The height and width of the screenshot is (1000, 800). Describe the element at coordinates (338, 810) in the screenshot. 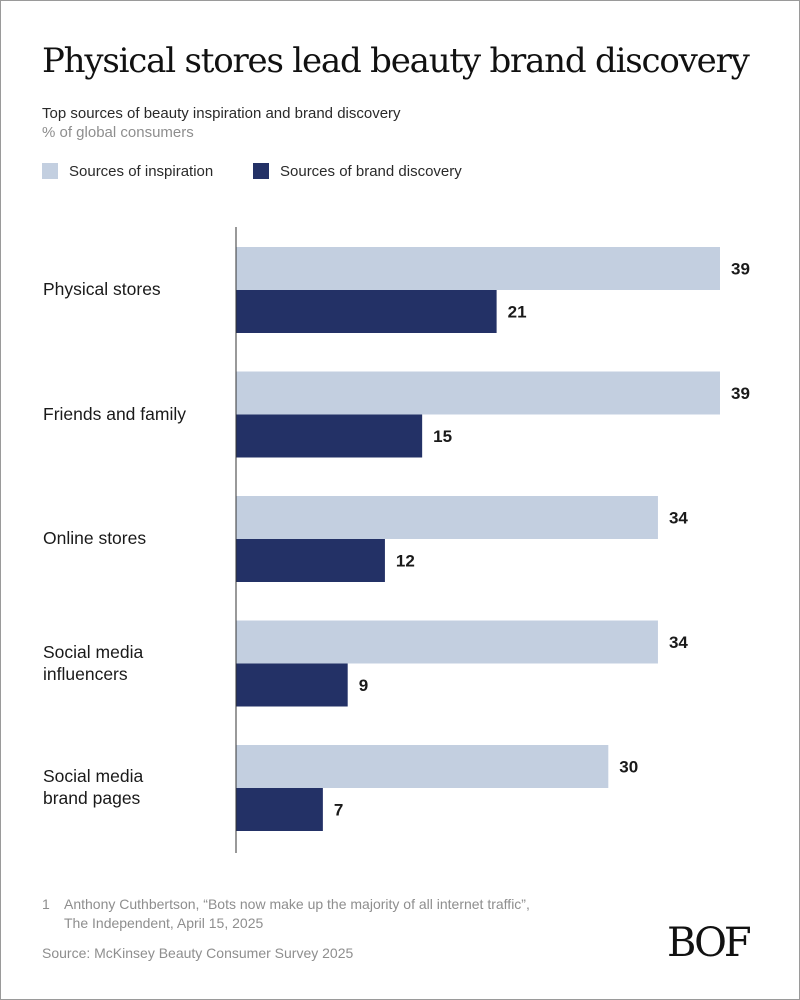

I see `data-label: 7` at that location.